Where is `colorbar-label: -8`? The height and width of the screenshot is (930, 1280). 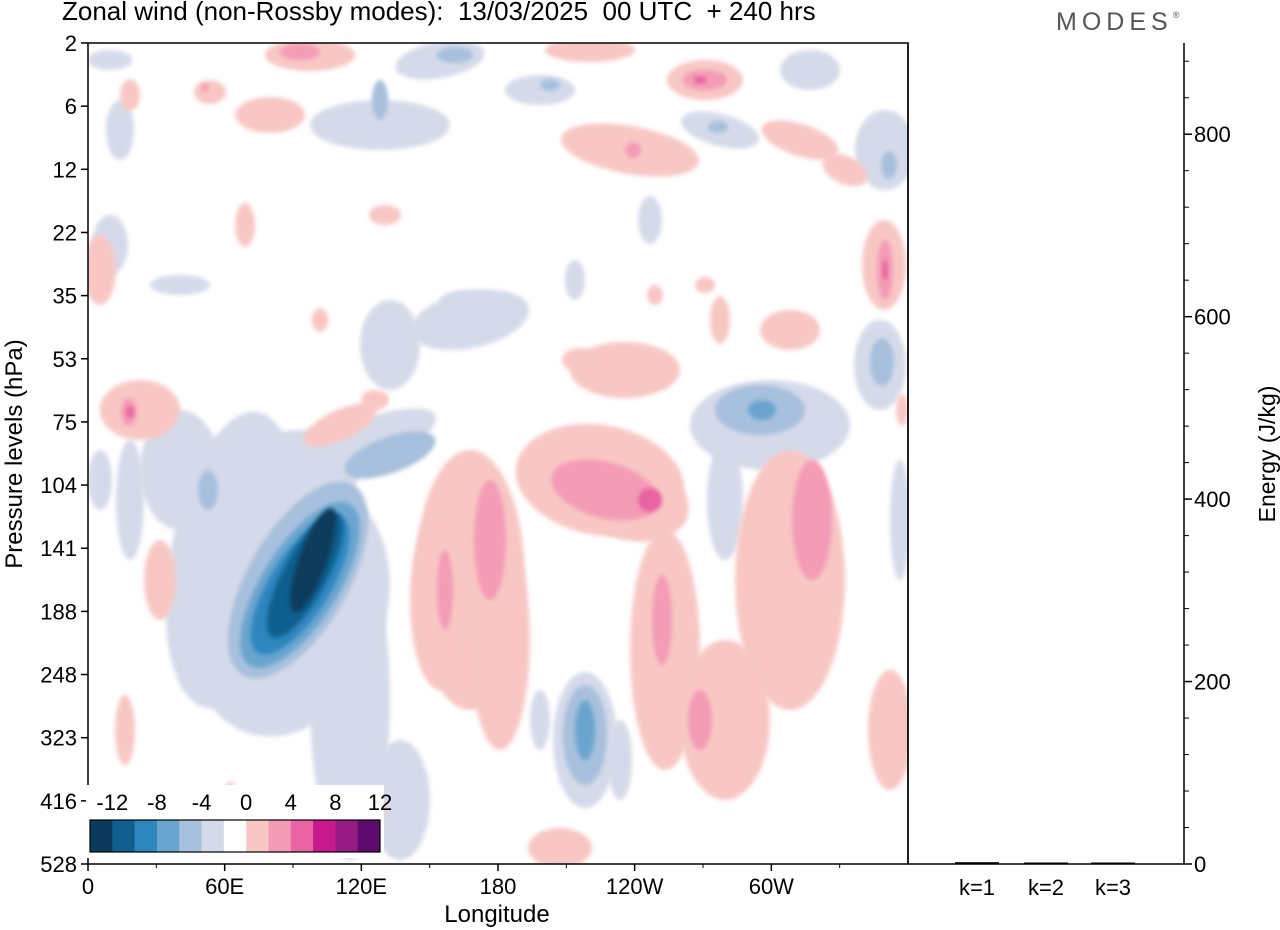 colorbar-label: -8 is located at coordinates (157, 802).